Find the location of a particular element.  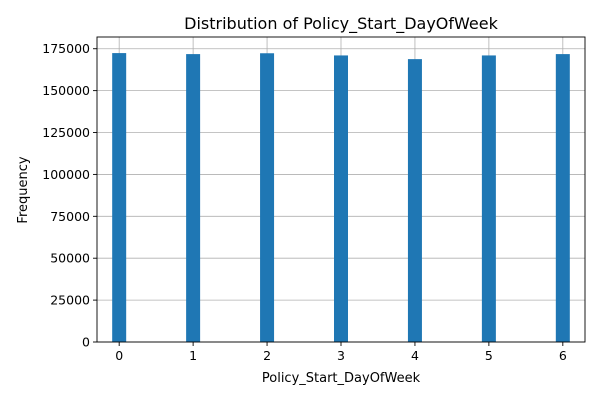

x-tick-label-6: 6 is located at coordinates (563, 355).